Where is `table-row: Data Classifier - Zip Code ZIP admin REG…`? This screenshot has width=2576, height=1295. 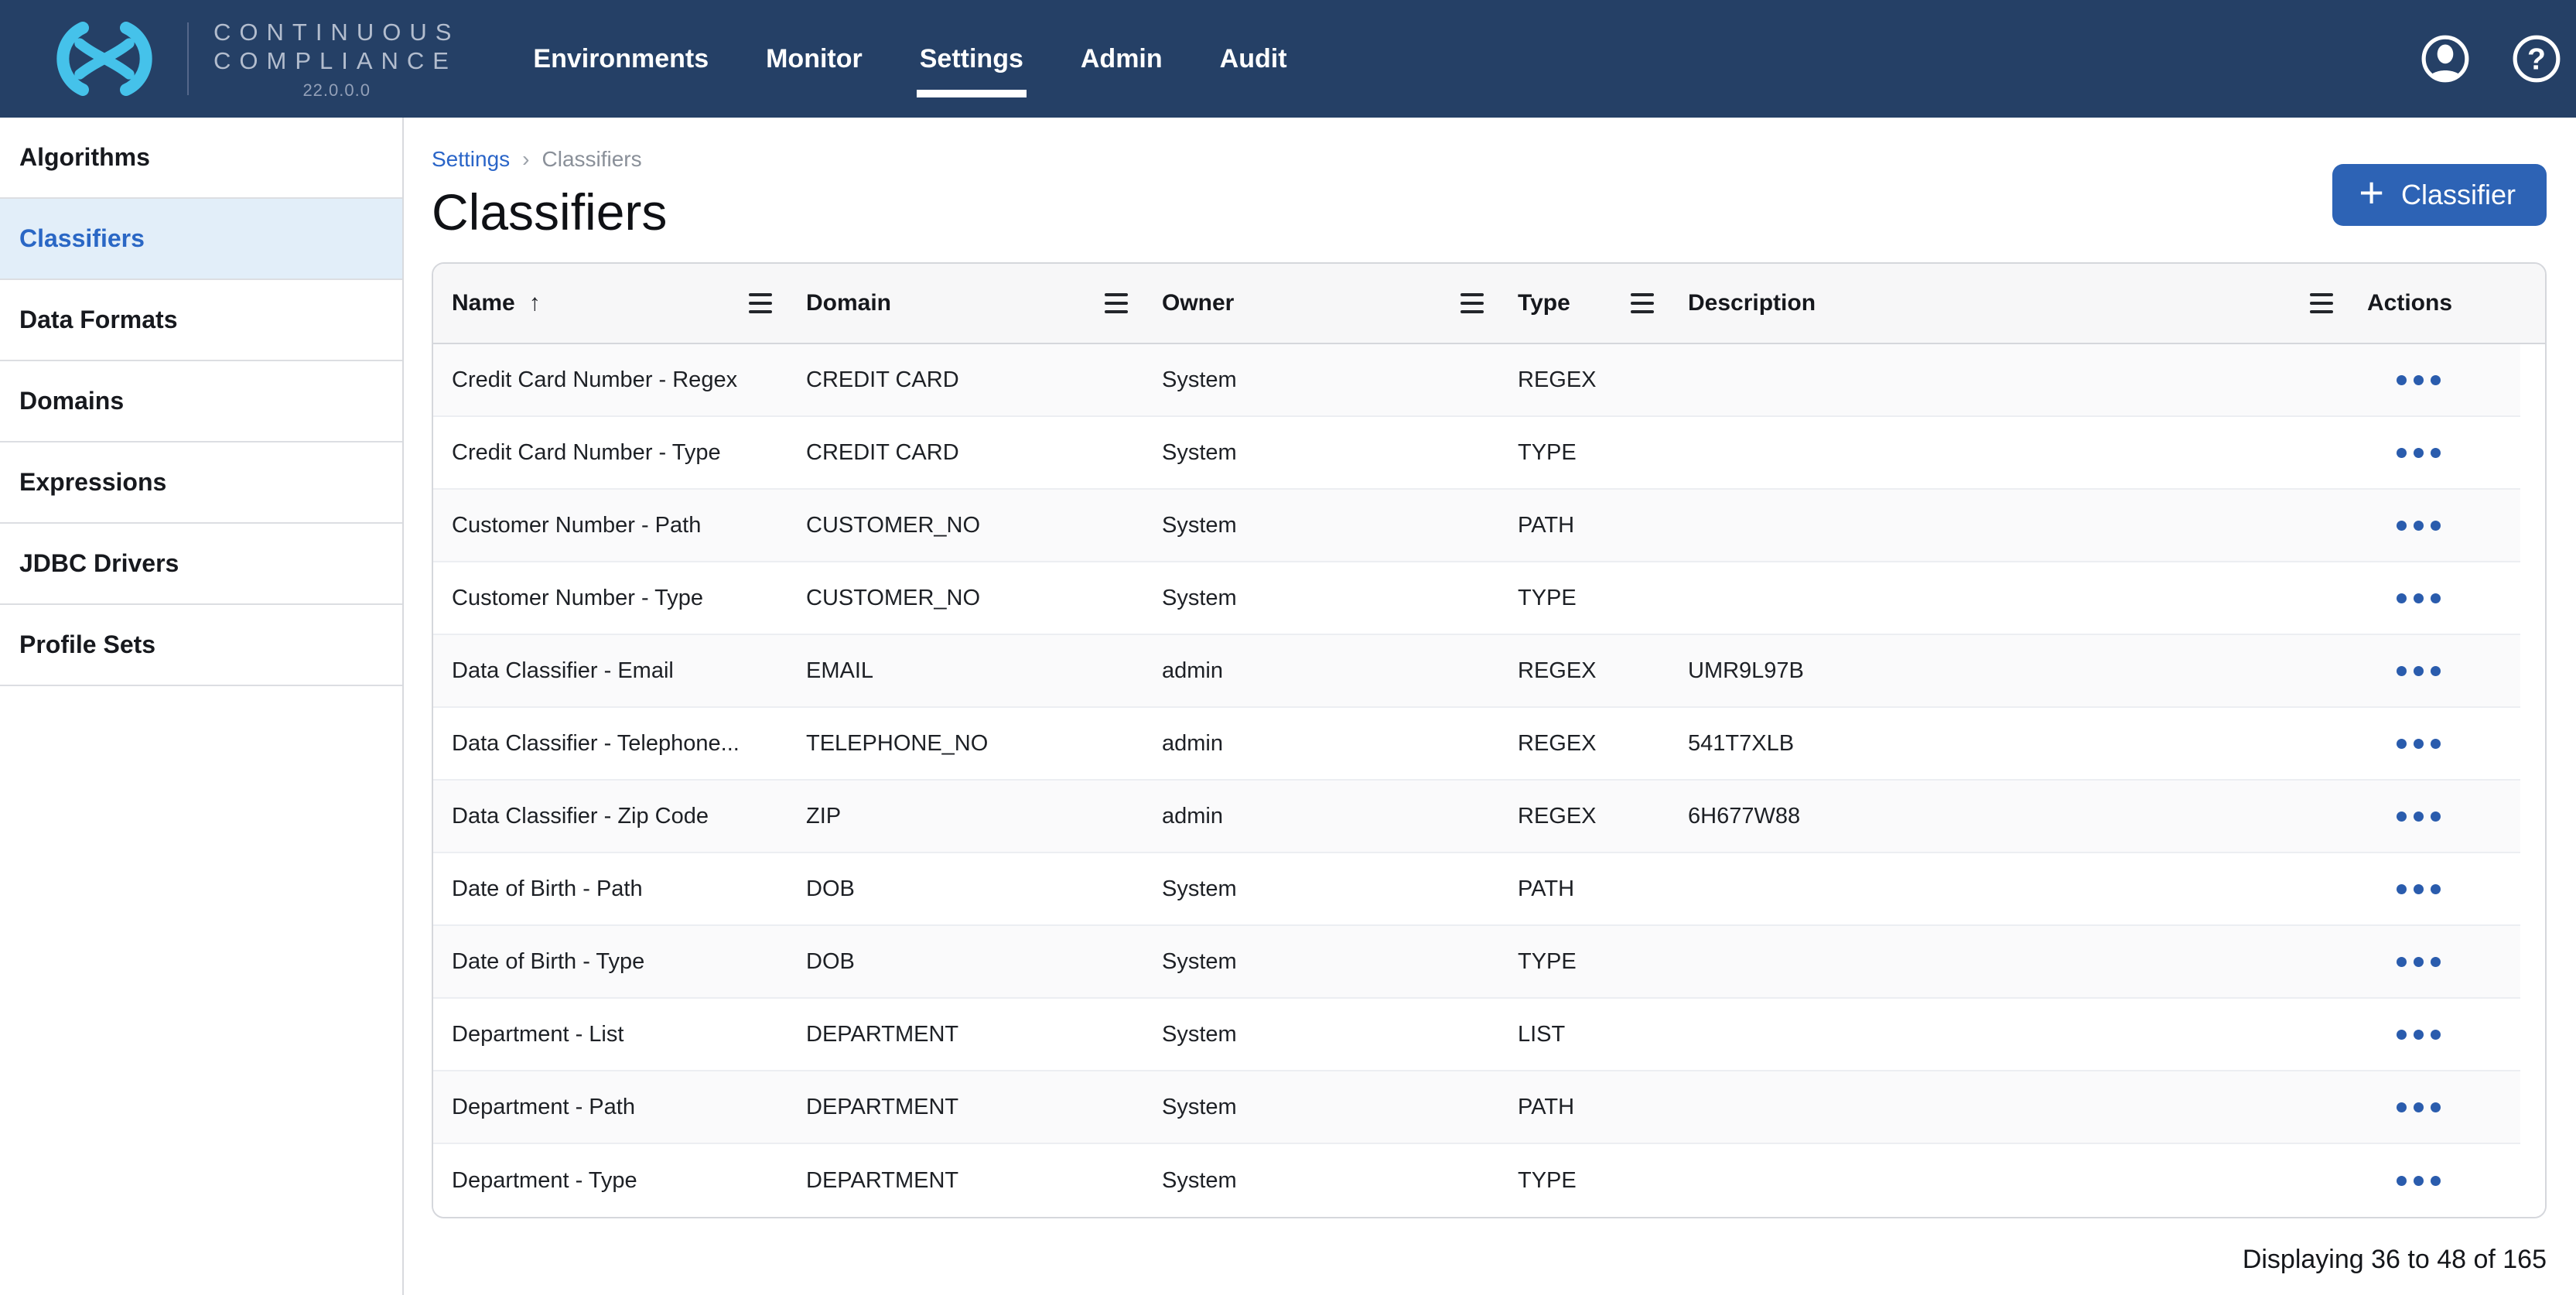
table-row: Data Classifier - Zip Code ZIP admin REG… is located at coordinates (1476, 817).